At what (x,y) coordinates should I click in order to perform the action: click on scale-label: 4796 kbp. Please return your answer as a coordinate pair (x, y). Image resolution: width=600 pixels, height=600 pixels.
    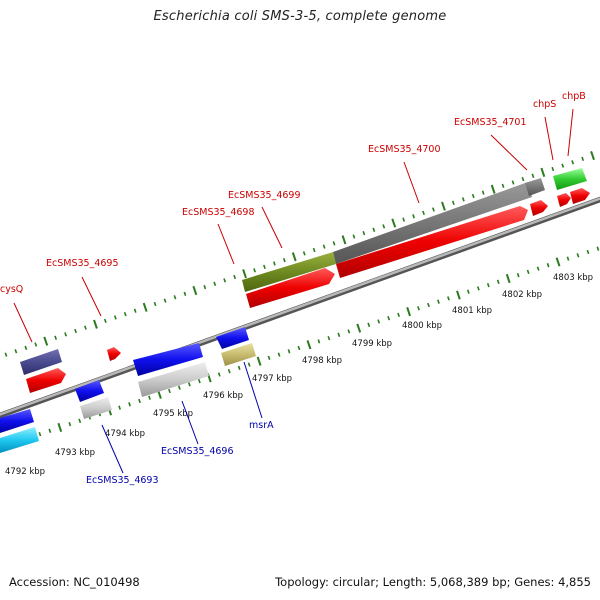
    Looking at the image, I should click on (223, 396).